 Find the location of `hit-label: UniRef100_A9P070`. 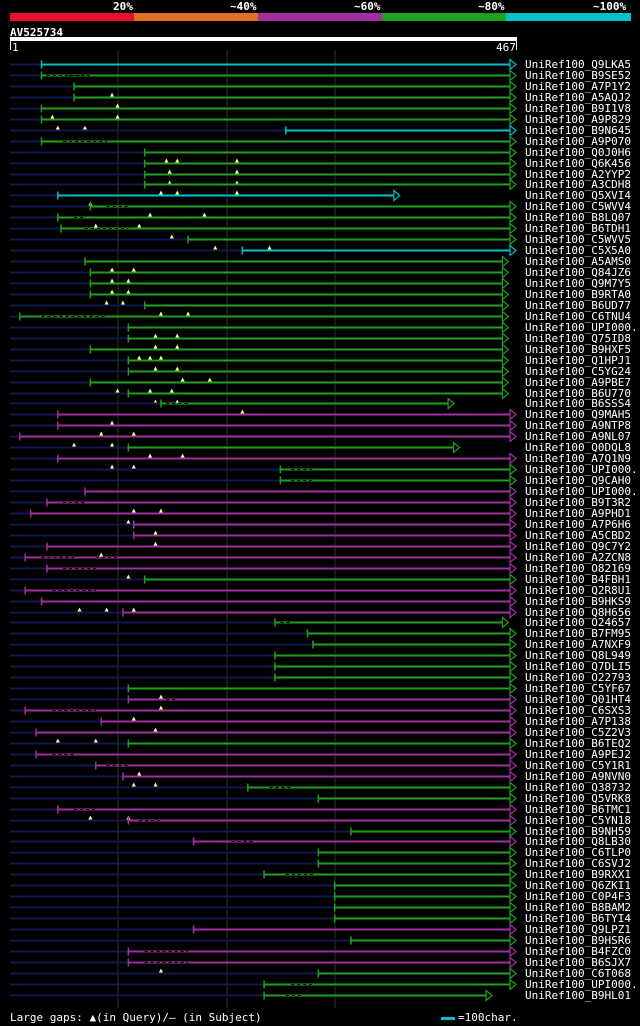

hit-label: UniRef100_A9P070 is located at coordinates (578, 141).